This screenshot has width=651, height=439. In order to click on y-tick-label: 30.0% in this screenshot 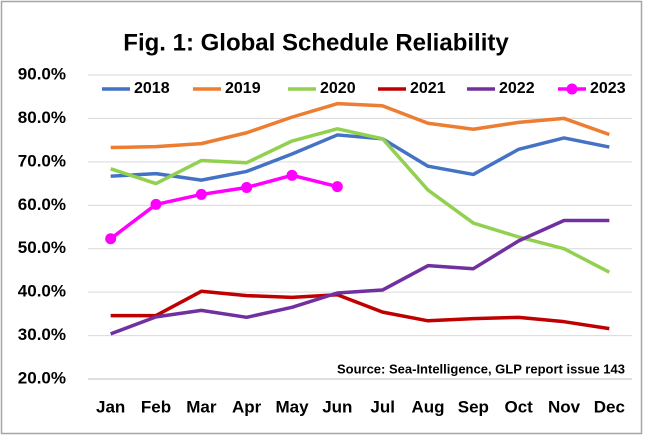, I will do `click(42, 334)`.